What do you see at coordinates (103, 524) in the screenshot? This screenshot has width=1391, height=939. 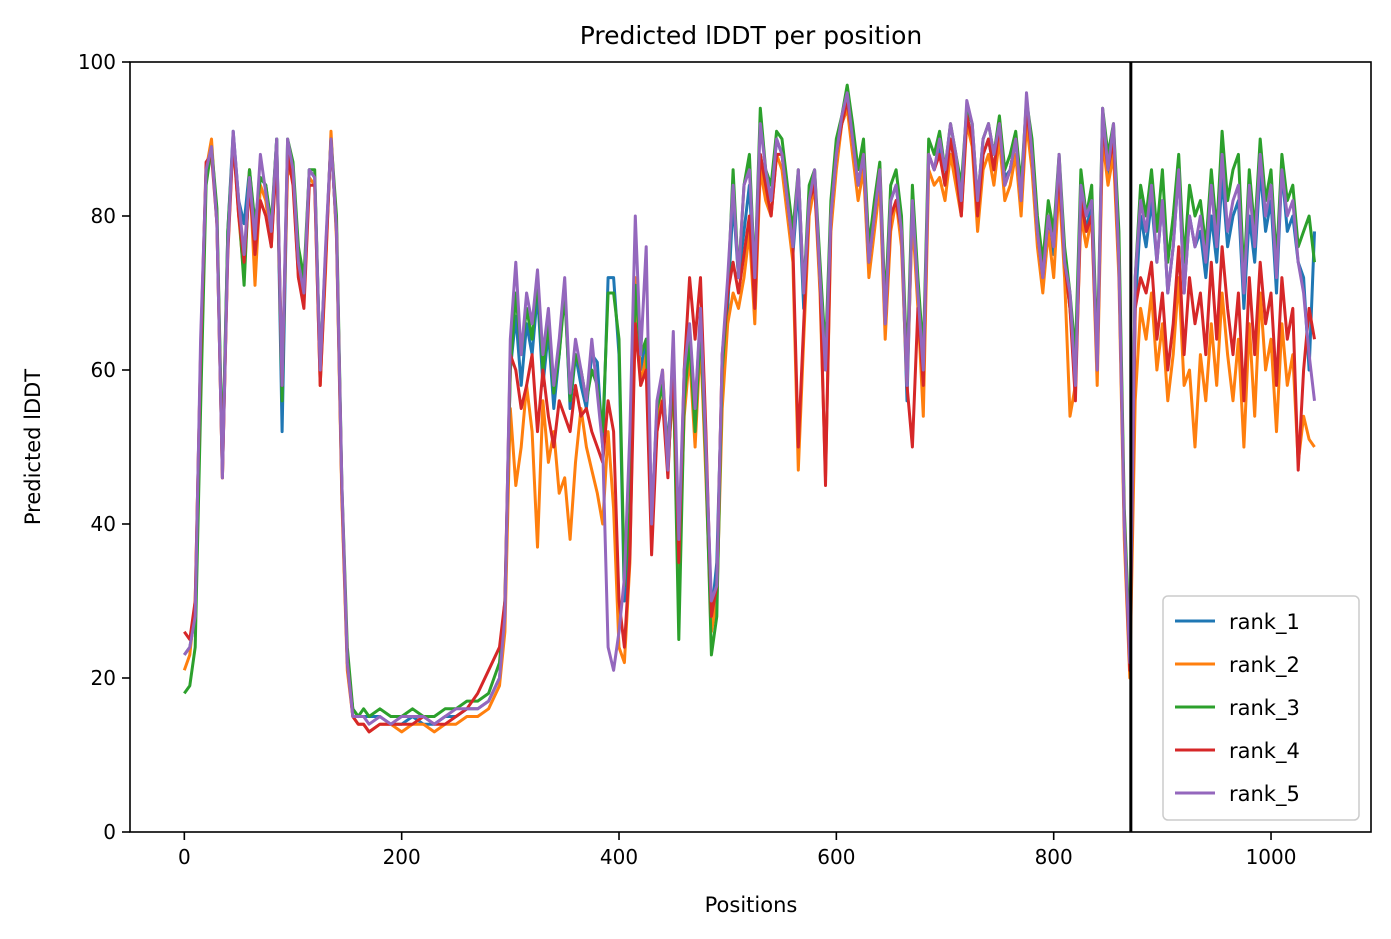 I see `y-tick-label: 40` at bounding box center [103, 524].